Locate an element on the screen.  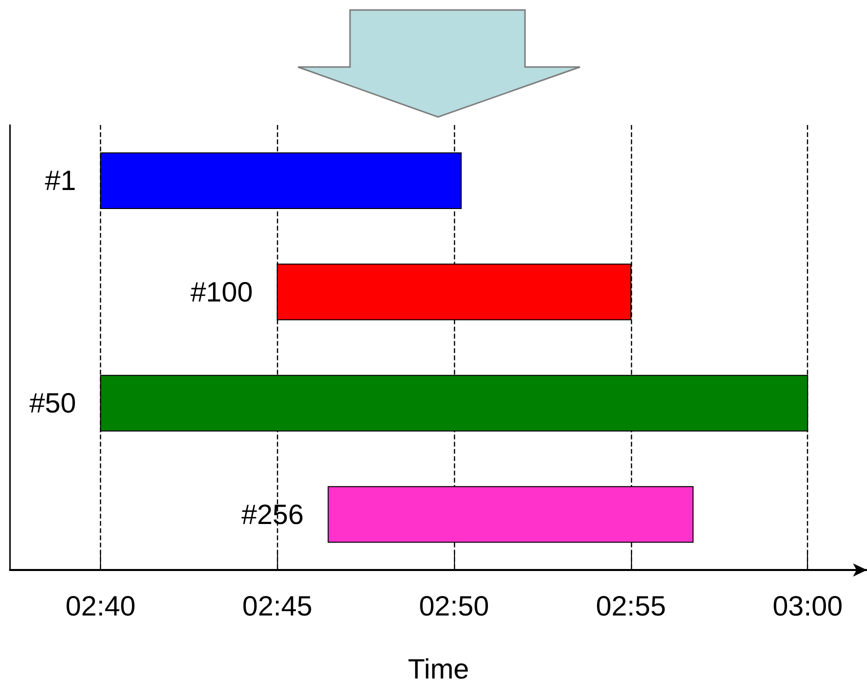
y-tick-label: #1 is located at coordinates (60, 180).